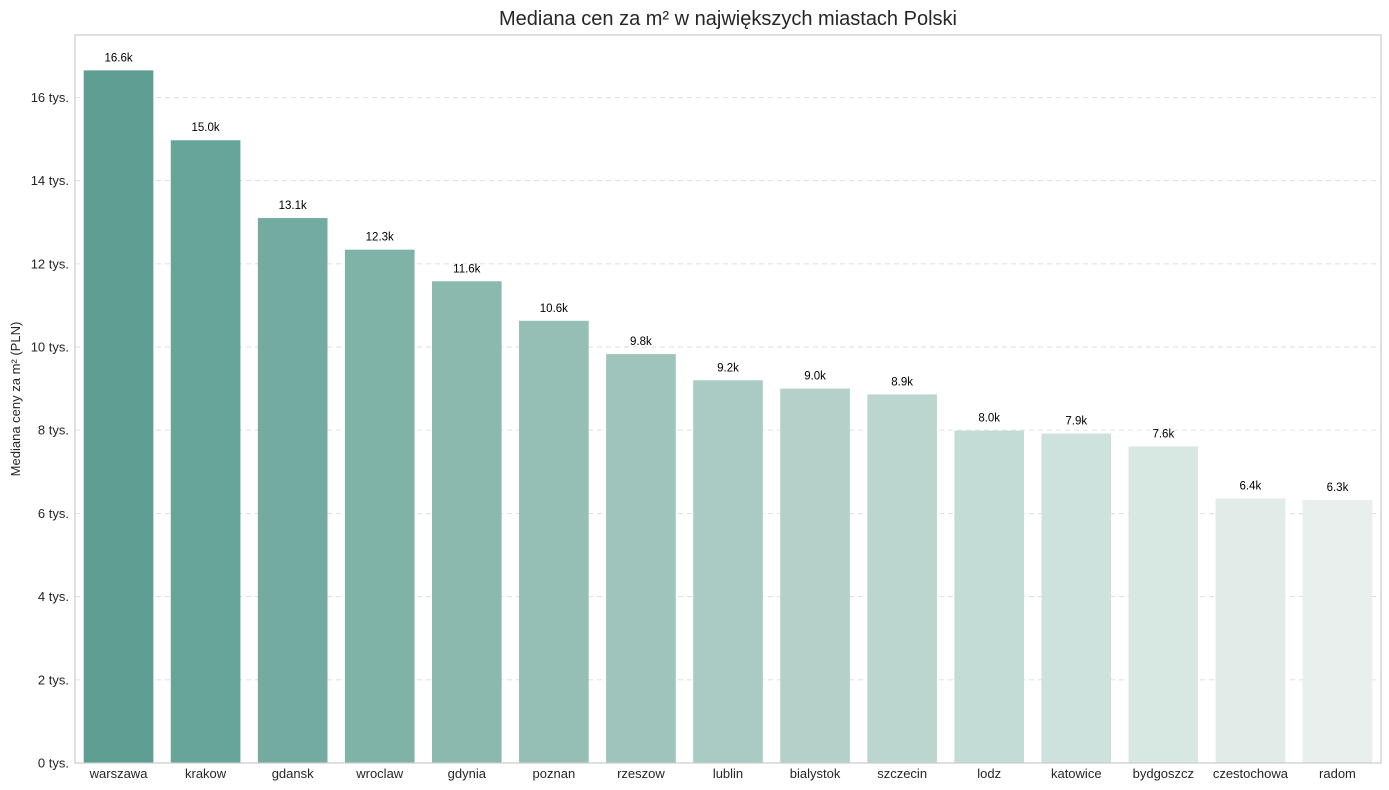 This screenshot has height=790, width=1389. What do you see at coordinates (467, 773) in the screenshot?
I see `x-tick-label-gdynia: gdynia` at bounding box center [467, 773].